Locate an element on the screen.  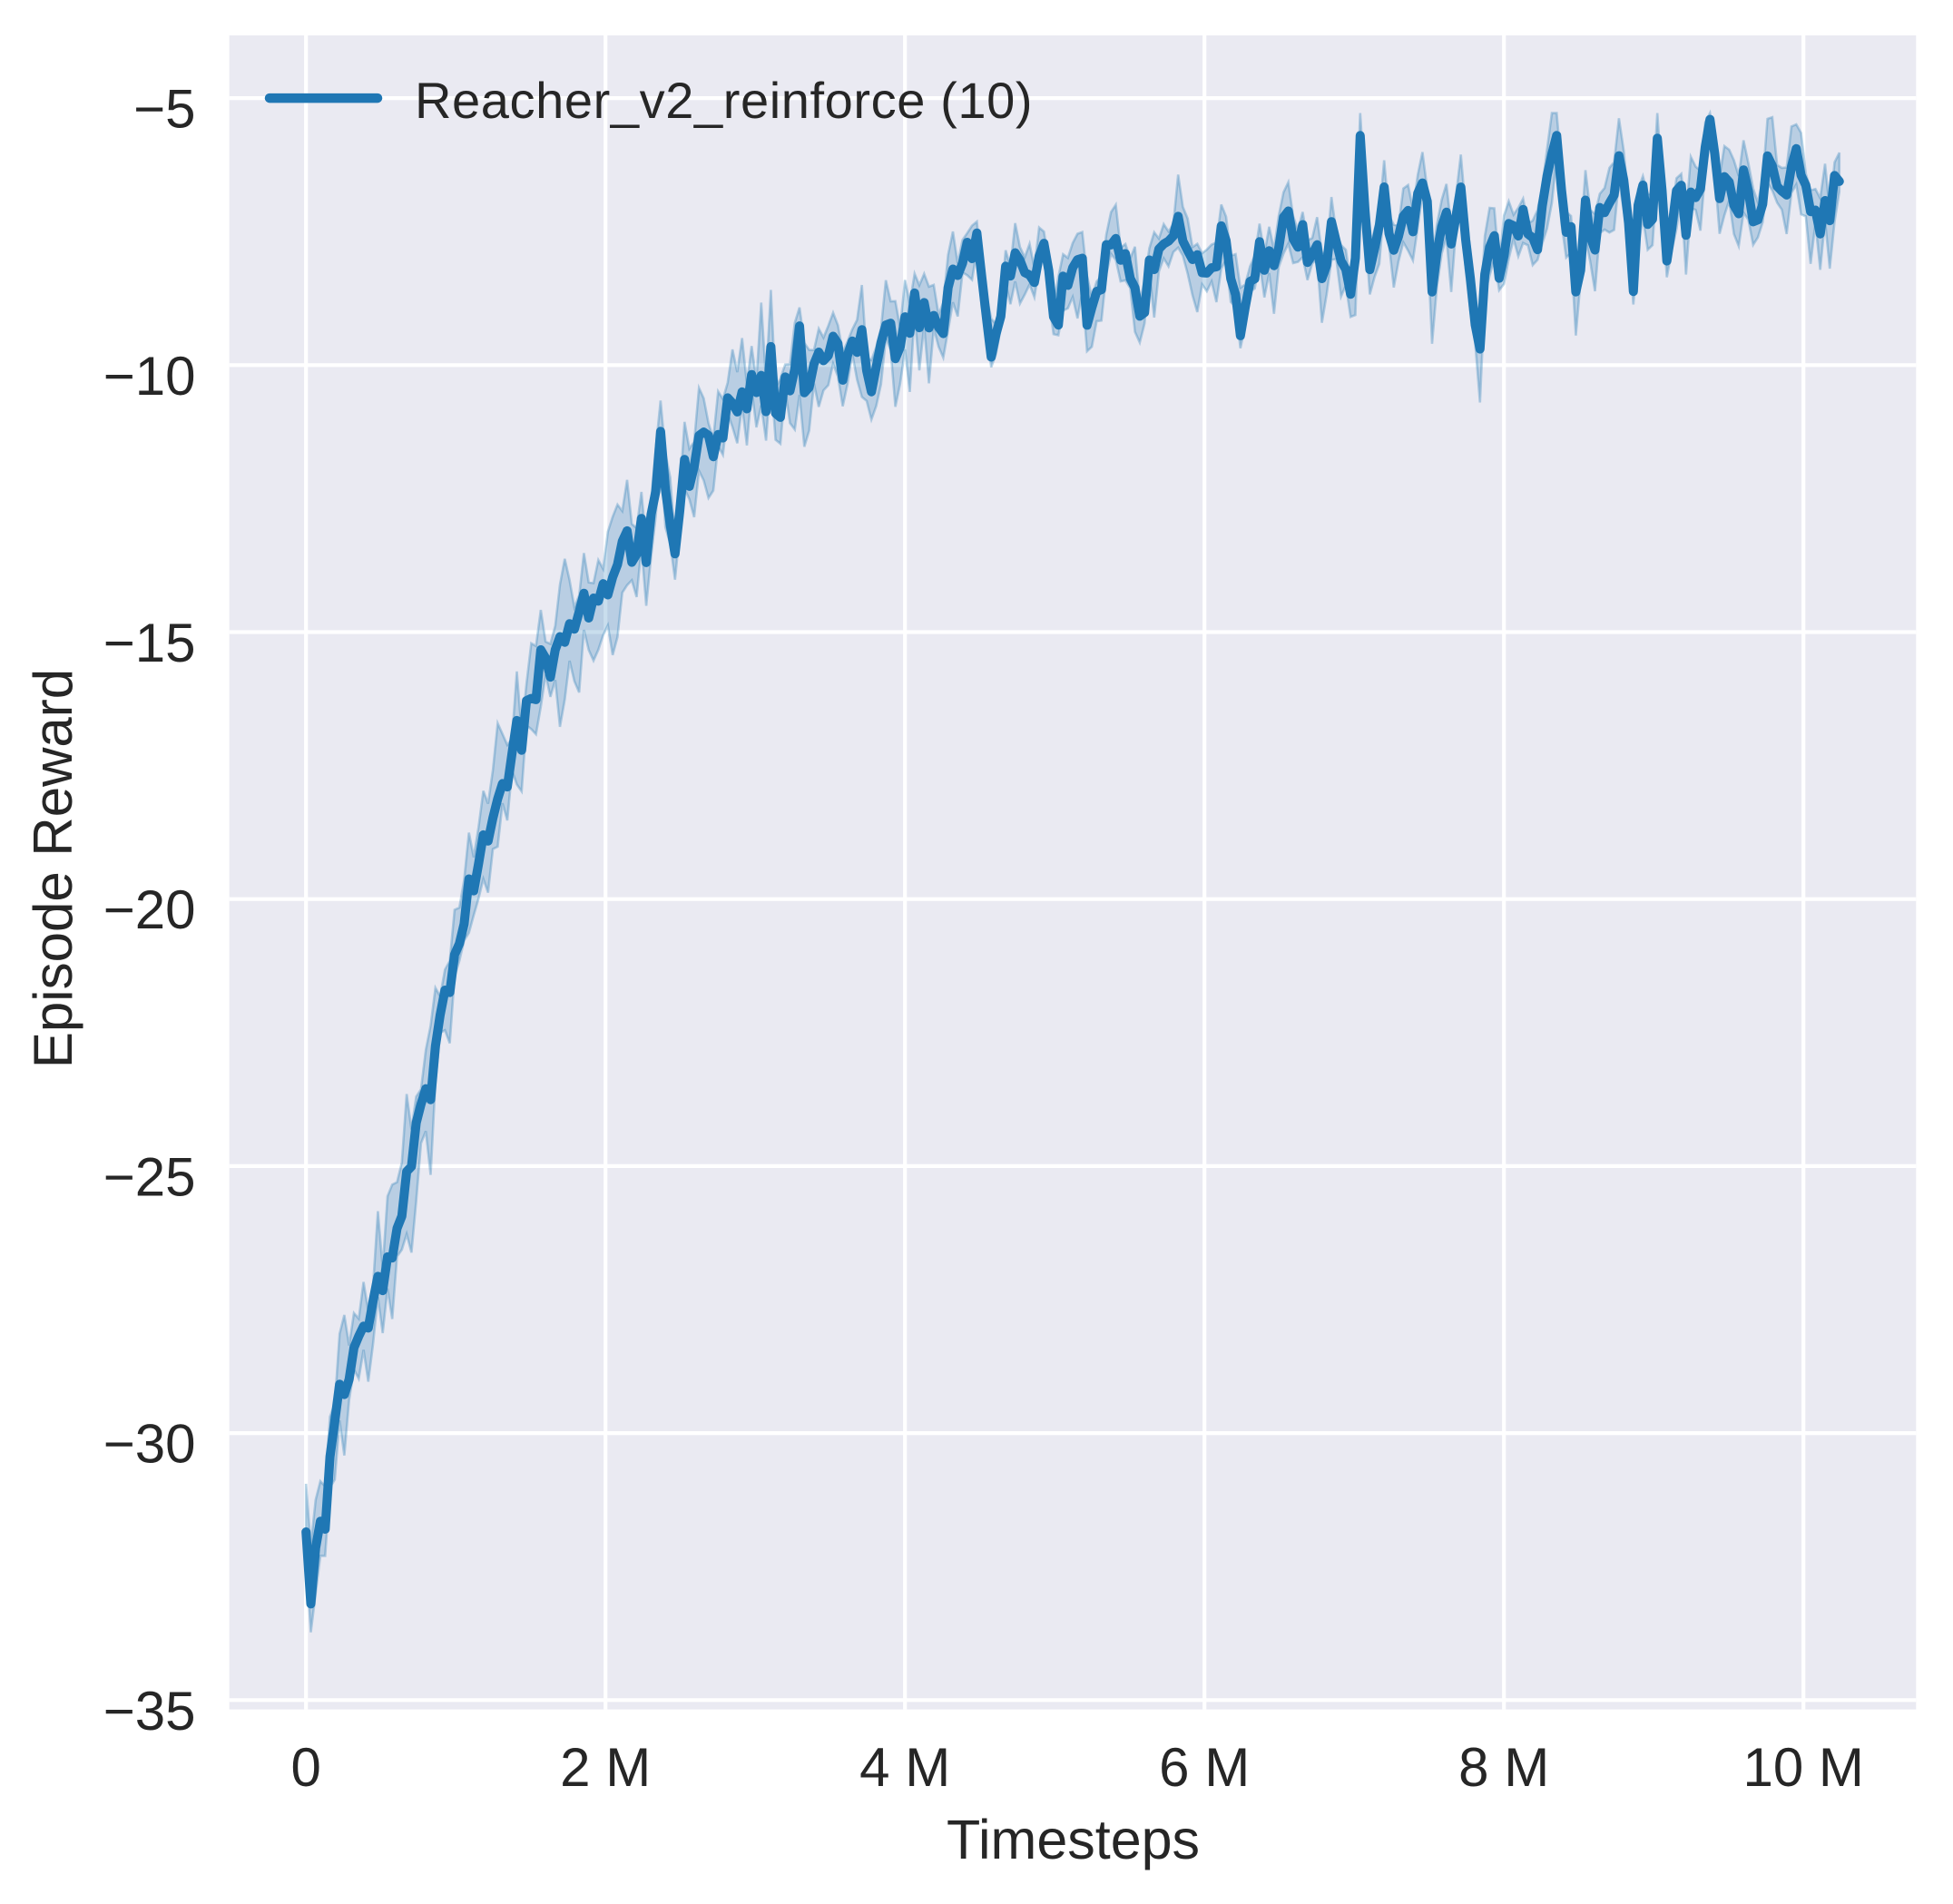
svg-text: −35 is located at coordinates (150, 1712).